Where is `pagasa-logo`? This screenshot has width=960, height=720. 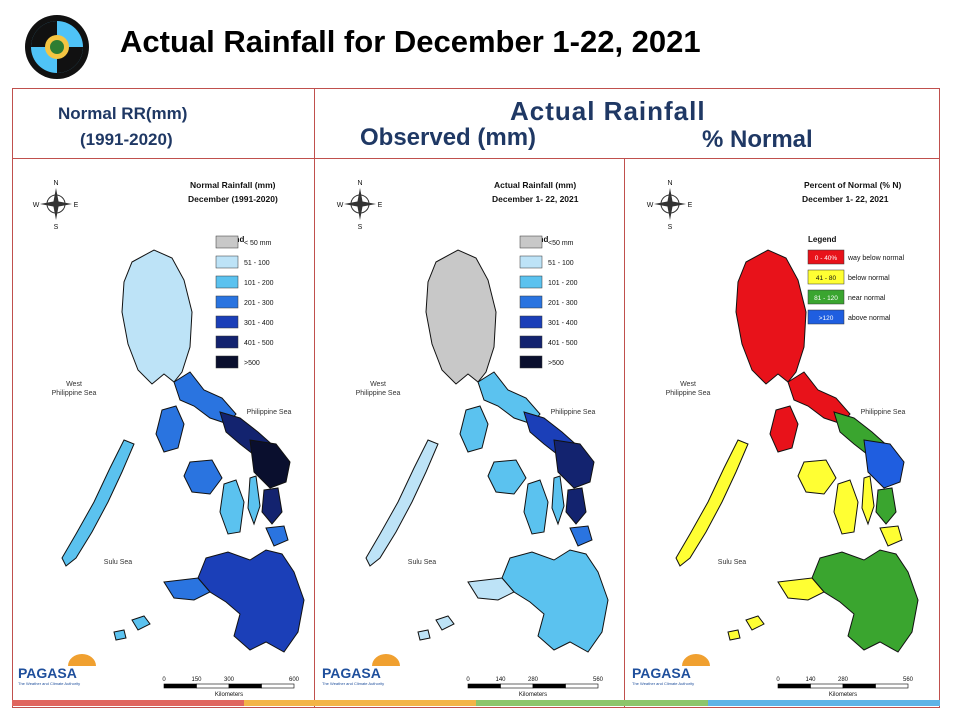
pagasa-logo is located at coordinates (57, 47).